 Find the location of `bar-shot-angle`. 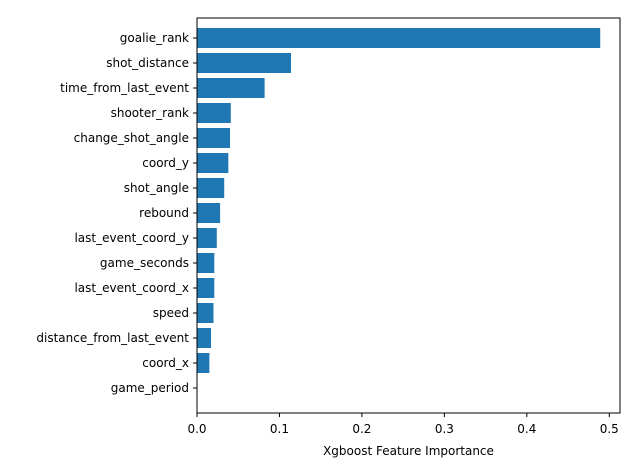

bar-shot-angle is located at coordinates (211, 188).